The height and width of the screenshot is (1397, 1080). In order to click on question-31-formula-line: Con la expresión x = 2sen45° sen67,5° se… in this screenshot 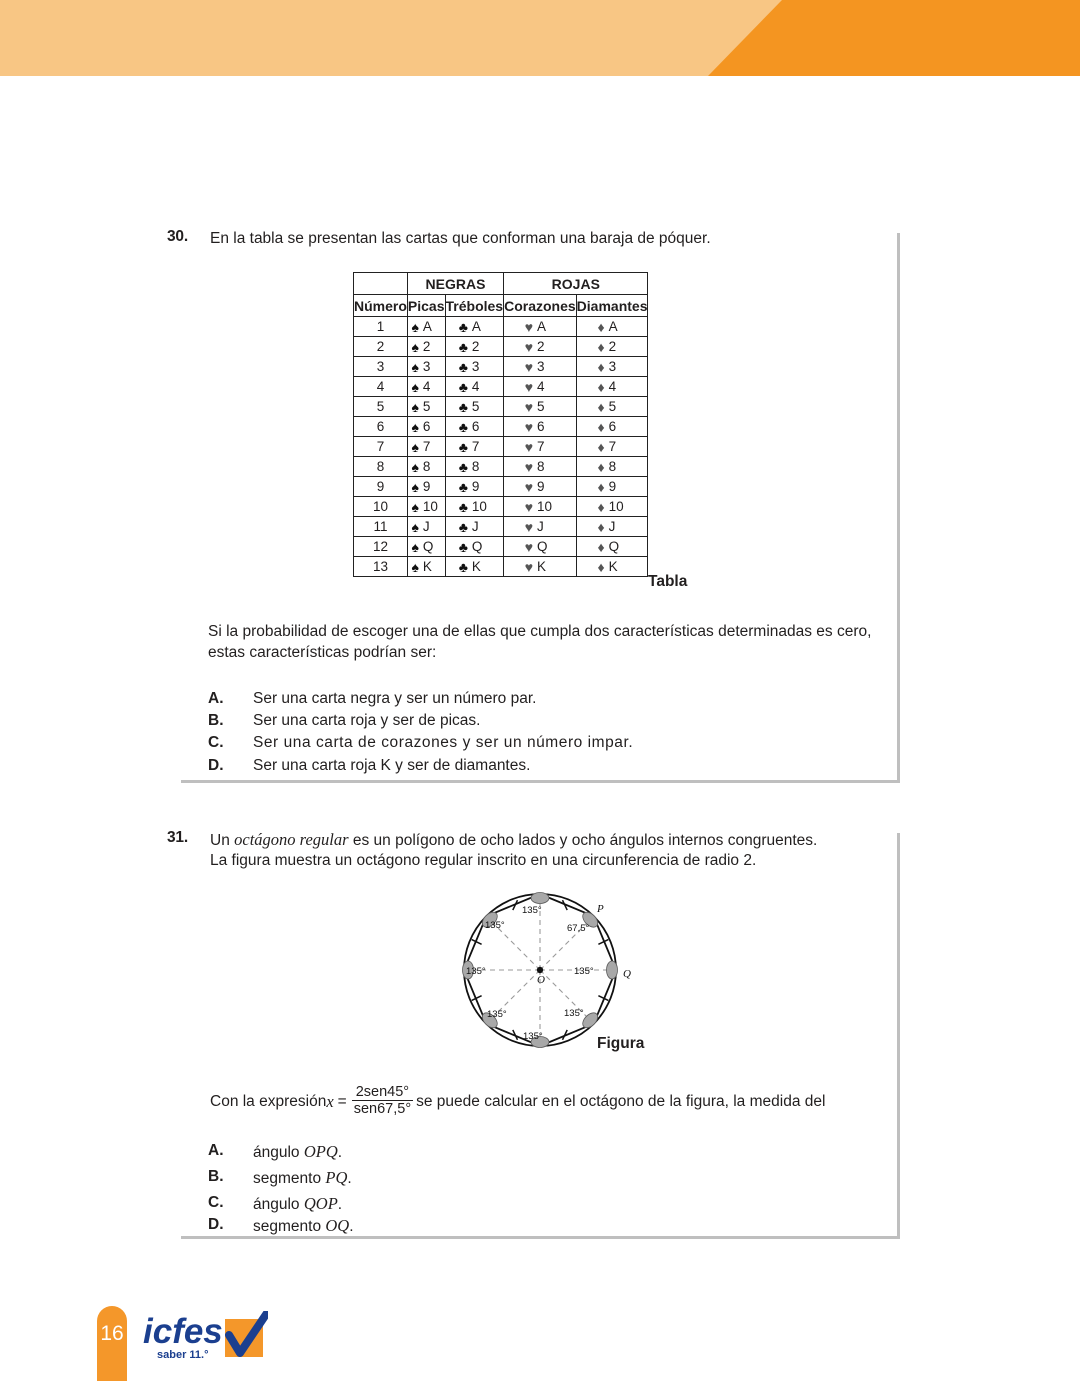, I will do `click(517, 1101)`.